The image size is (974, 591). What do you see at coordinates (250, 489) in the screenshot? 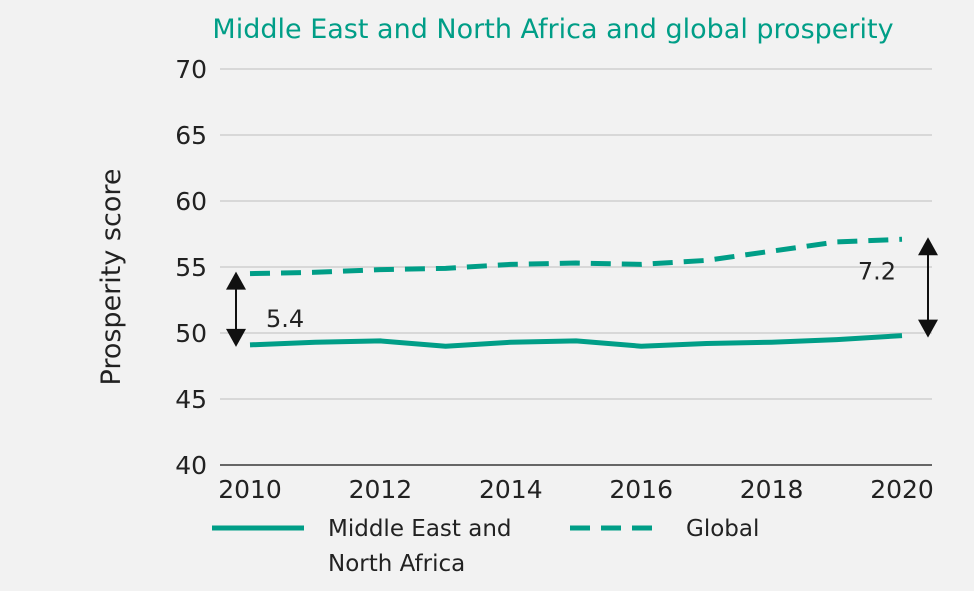
I see `x-tick-label: 2010` at bounding box center [250, 489].